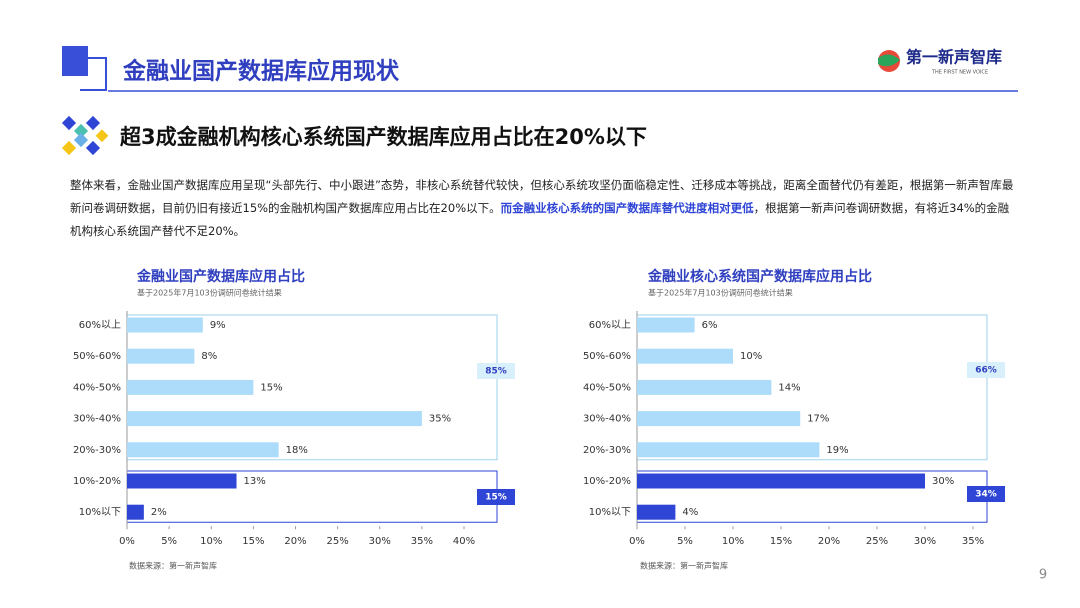  I want to click on value-label: 19%, so click(837, 450).